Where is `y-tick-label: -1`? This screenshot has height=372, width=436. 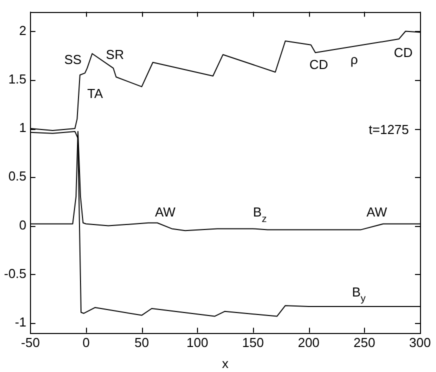 y-tick-label: -1 is located at coordinates (20, 322).